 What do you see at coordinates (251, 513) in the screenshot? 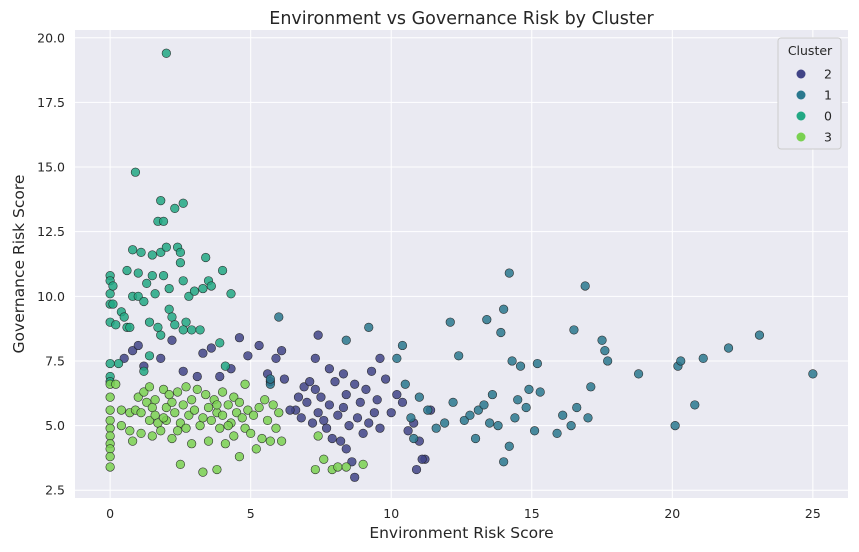
I see `x-tick-label: 5` at bounding box center [251, 513].